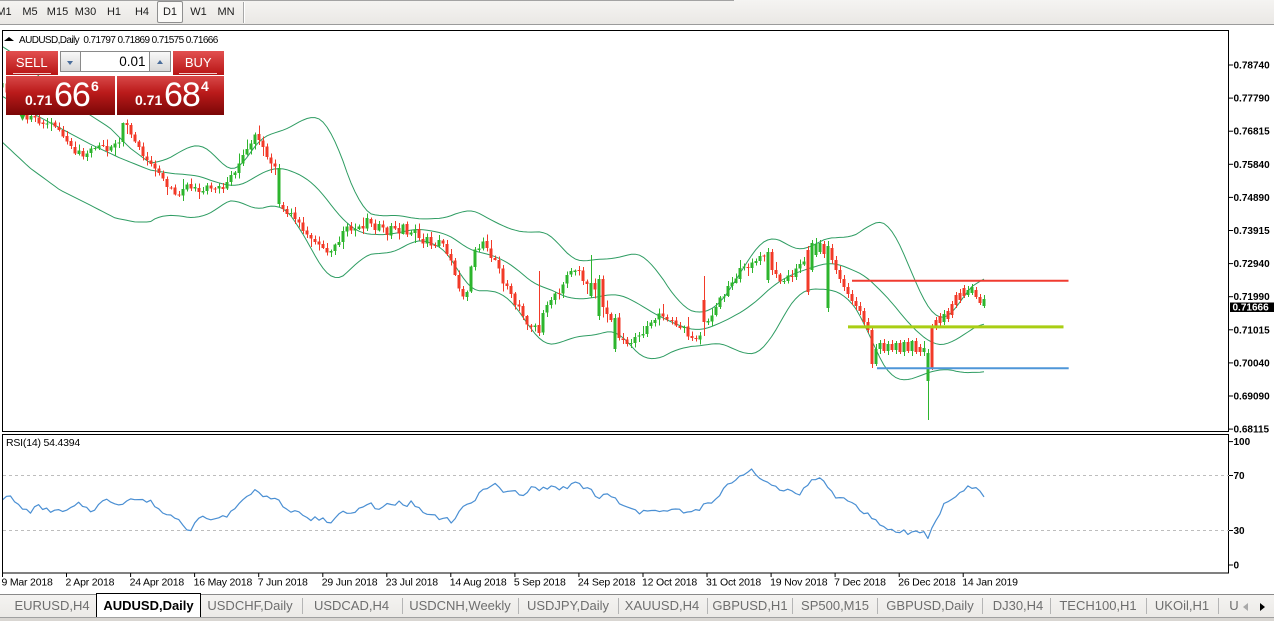 The height and width of the screenshot is (621, 1274). What do you see at coordinates (283, 583) in the screenshot?
I see `svg-text: 7 Jun 2018` at bounding box center [283, 583].